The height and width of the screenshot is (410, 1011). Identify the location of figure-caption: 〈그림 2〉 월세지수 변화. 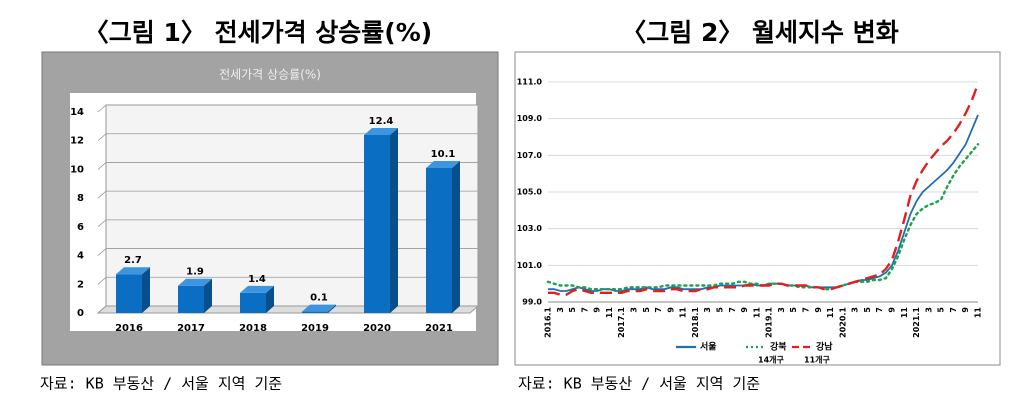
(760, 32).